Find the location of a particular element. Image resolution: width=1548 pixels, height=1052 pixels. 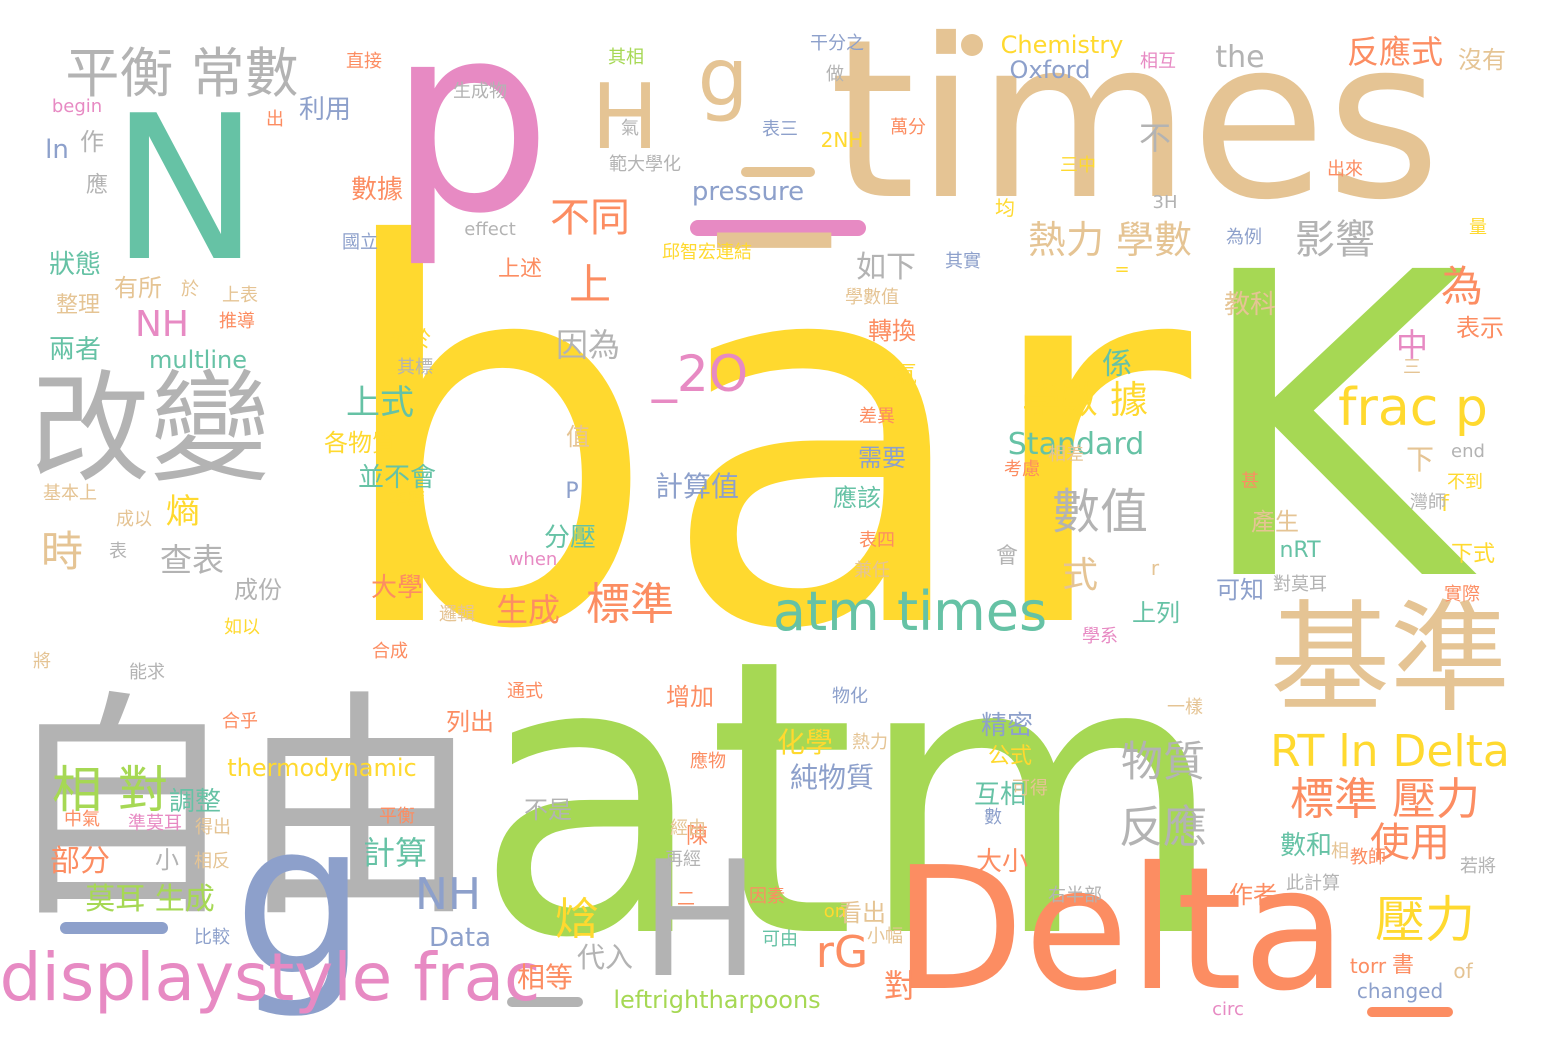

word-xi: 係 is located at coordinates (1117, 364).